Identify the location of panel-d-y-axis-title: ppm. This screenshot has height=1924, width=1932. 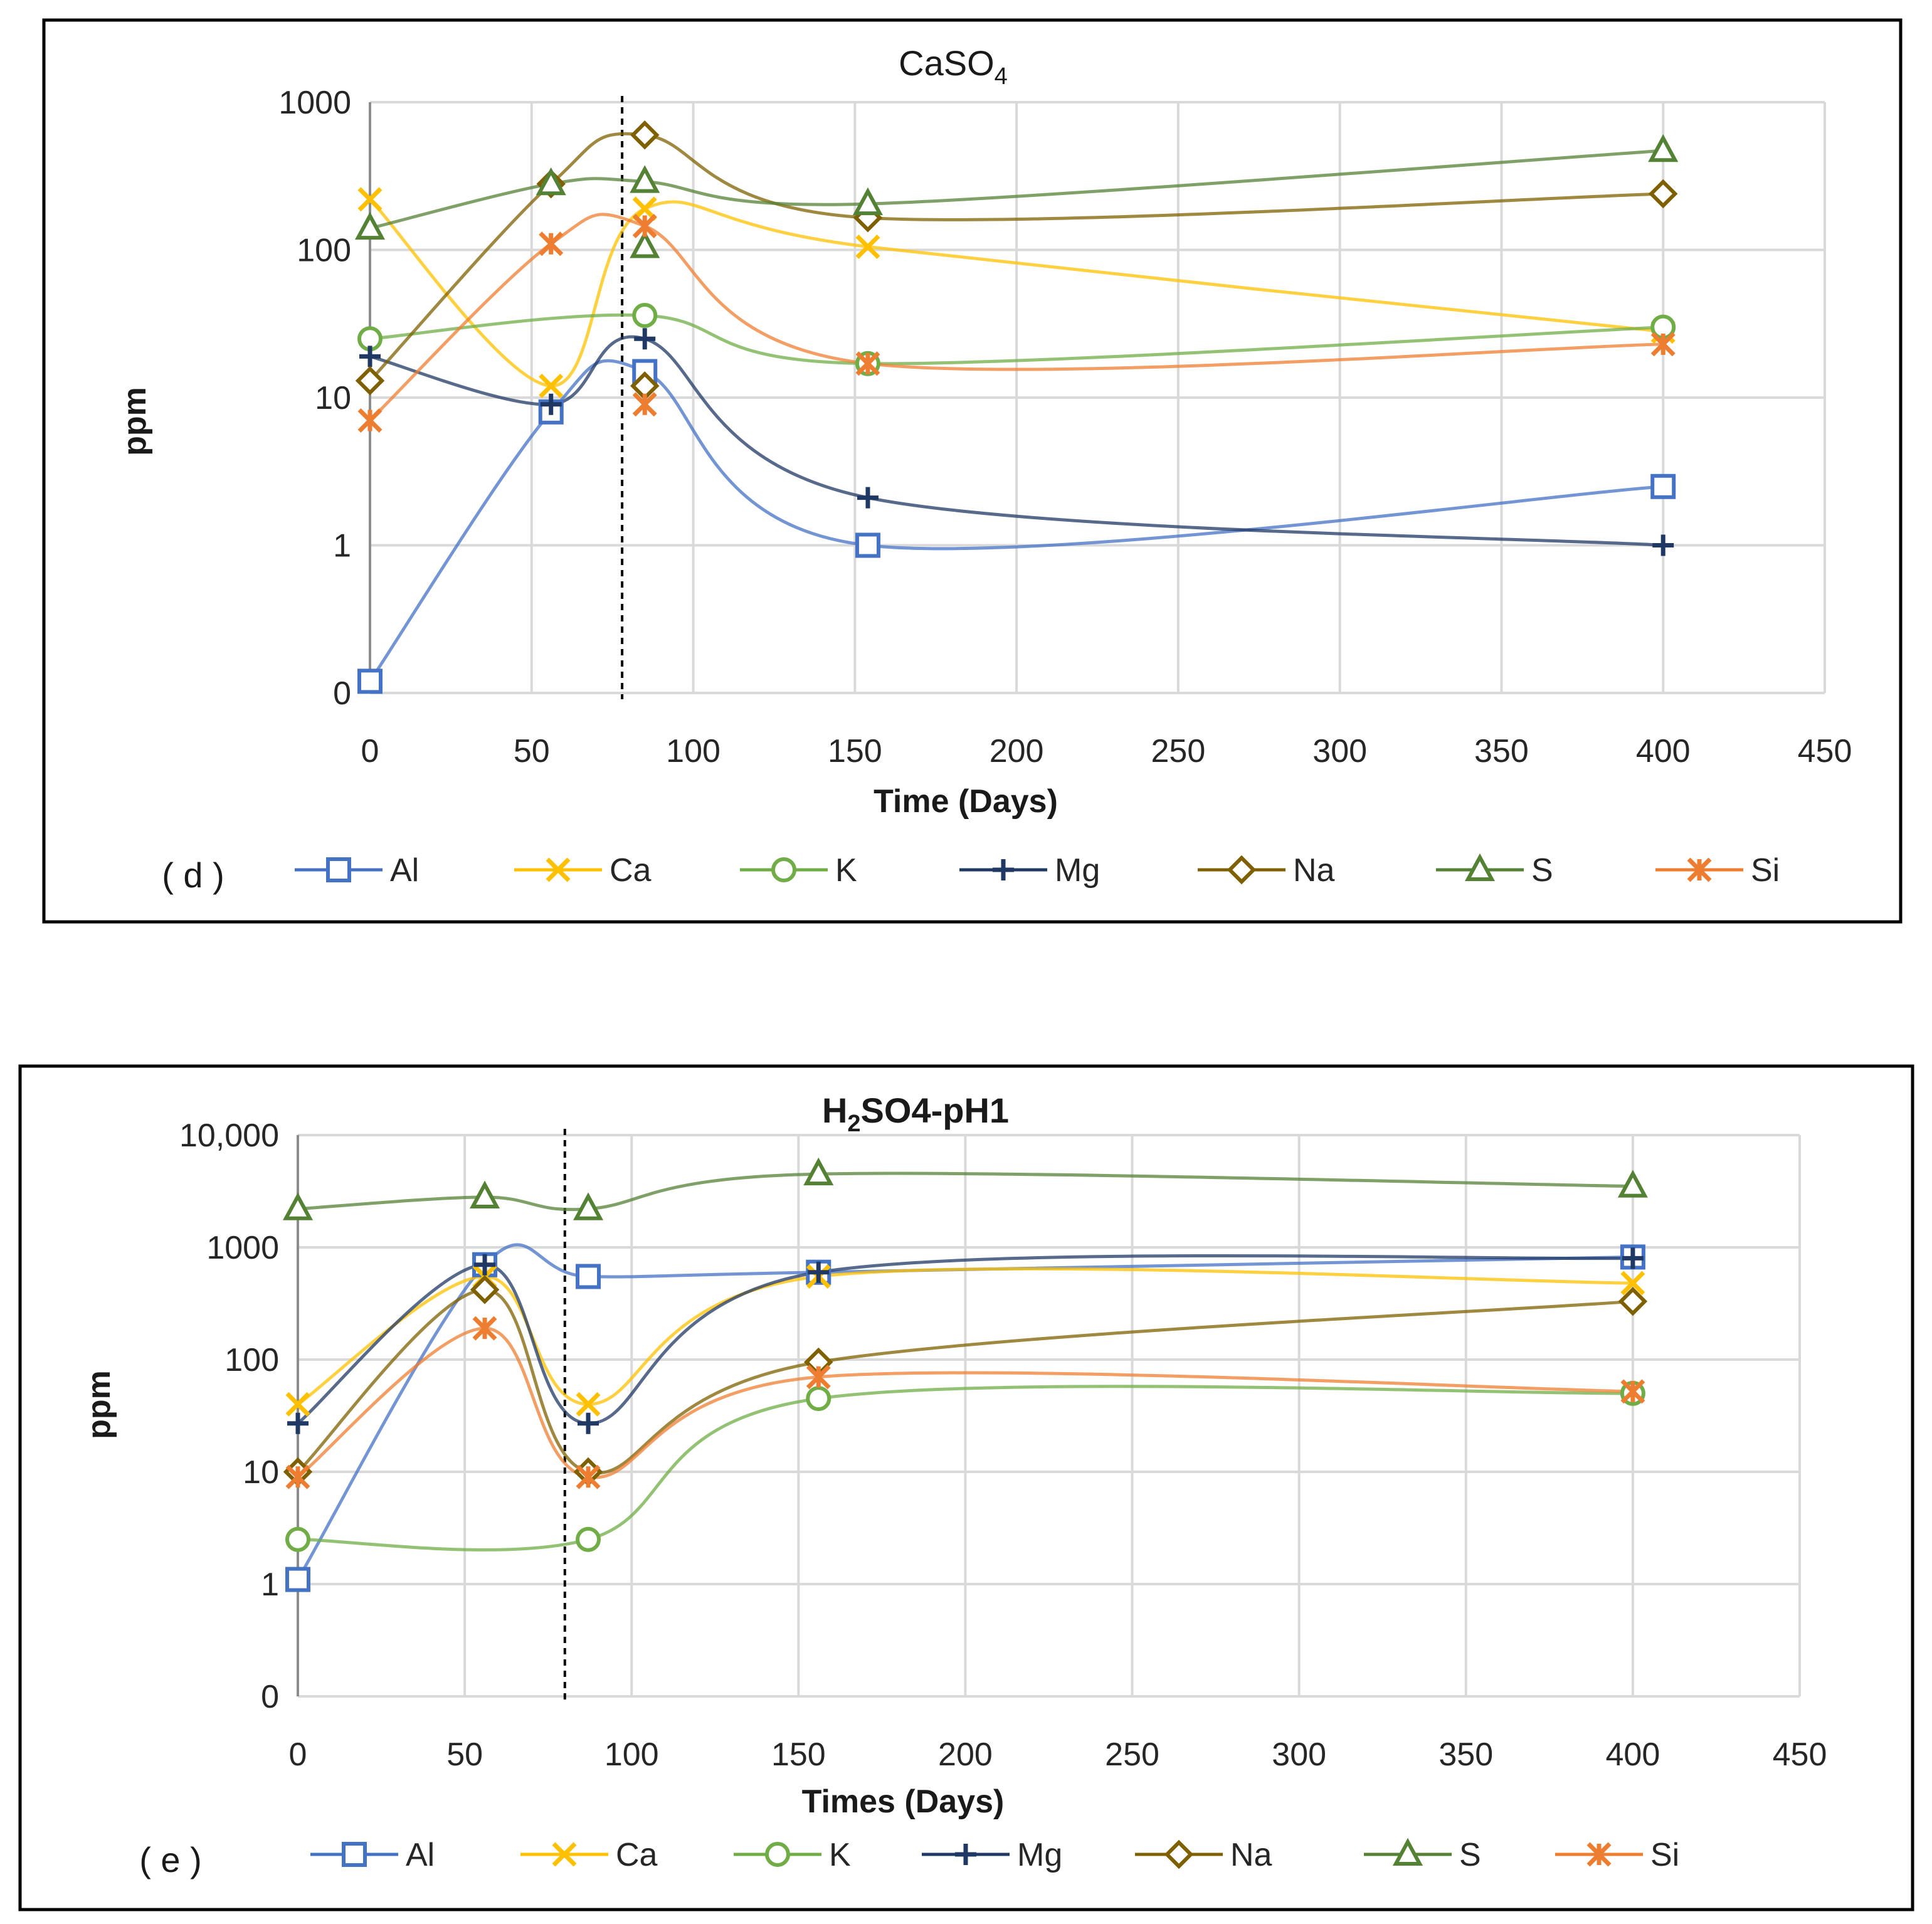
(135, 421).